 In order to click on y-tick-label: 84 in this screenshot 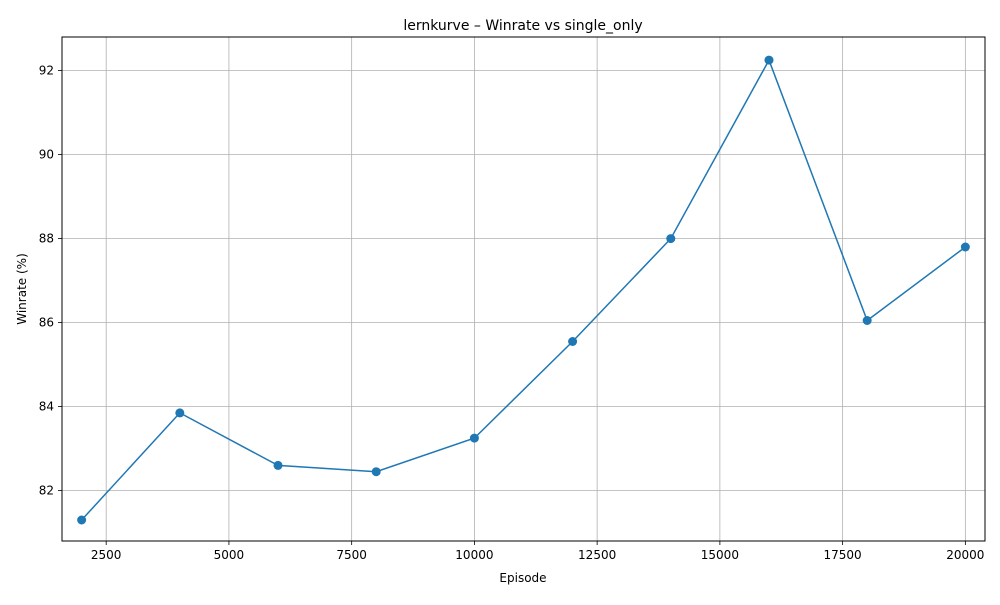, I will do `click(46, 407)`.